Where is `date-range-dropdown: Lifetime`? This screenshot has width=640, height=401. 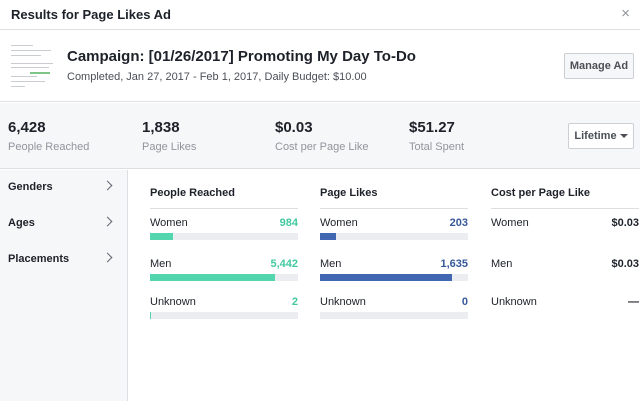 date-range-dropdown: Lifetime is located at coordinates (601, 136).